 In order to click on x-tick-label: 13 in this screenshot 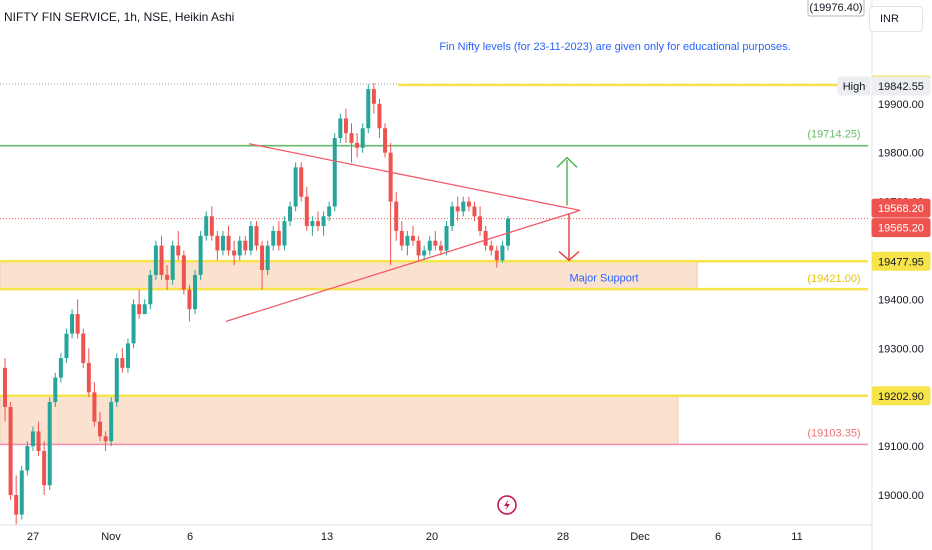, I will do `click(327, 537)`.